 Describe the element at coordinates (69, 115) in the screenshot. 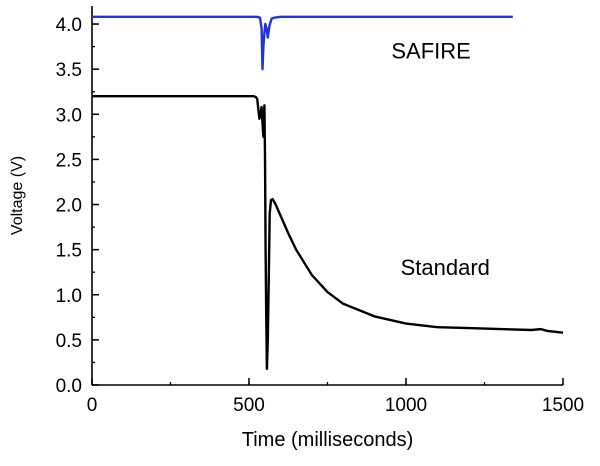

I see `y-tick-label: 3.0` at that location.